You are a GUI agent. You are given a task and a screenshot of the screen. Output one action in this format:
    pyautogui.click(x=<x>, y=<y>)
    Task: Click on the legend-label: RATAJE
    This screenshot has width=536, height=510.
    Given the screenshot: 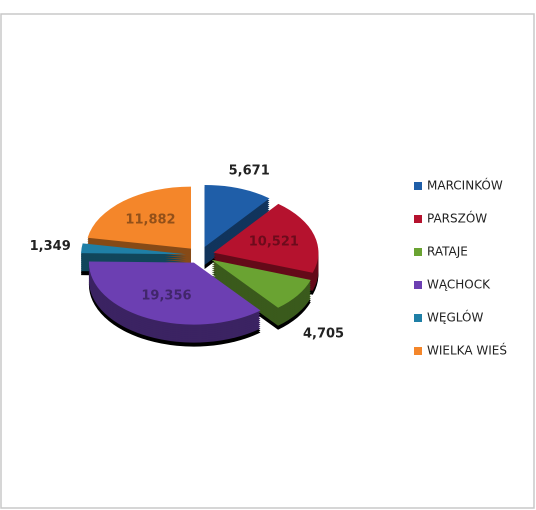 What is the action you would take?
    pyautogui.click(x=447, y=252)
    